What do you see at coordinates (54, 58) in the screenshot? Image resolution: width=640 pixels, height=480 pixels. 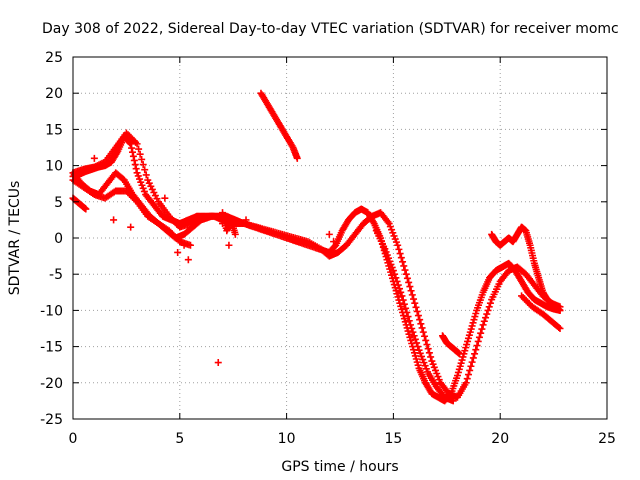 I see `y-tick-label: 25` at bounding box center [54, 58].